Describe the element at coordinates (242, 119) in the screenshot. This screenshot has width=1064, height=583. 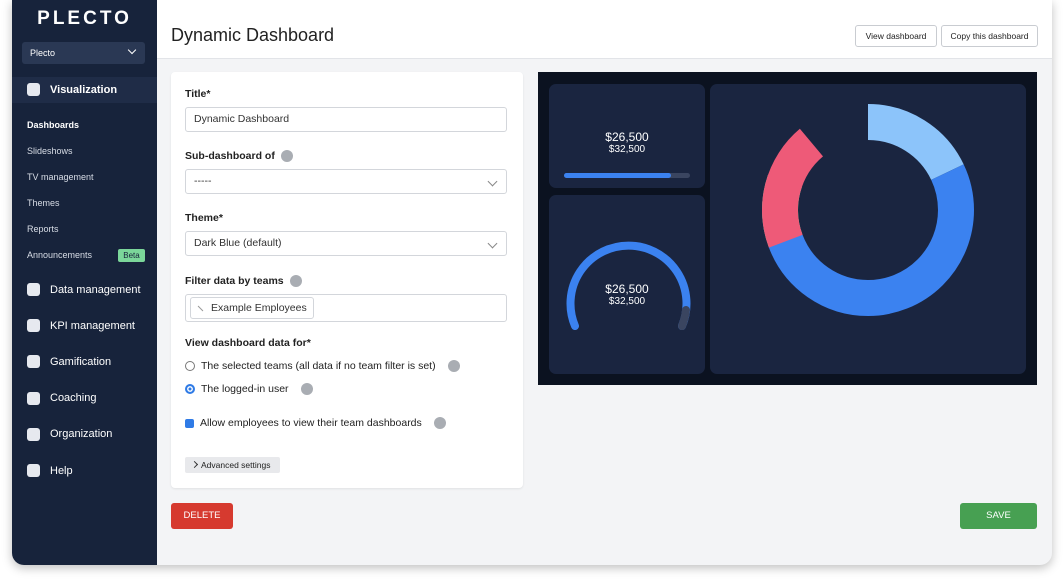
I see `input-value: Dynamic Dashboard` at that location.